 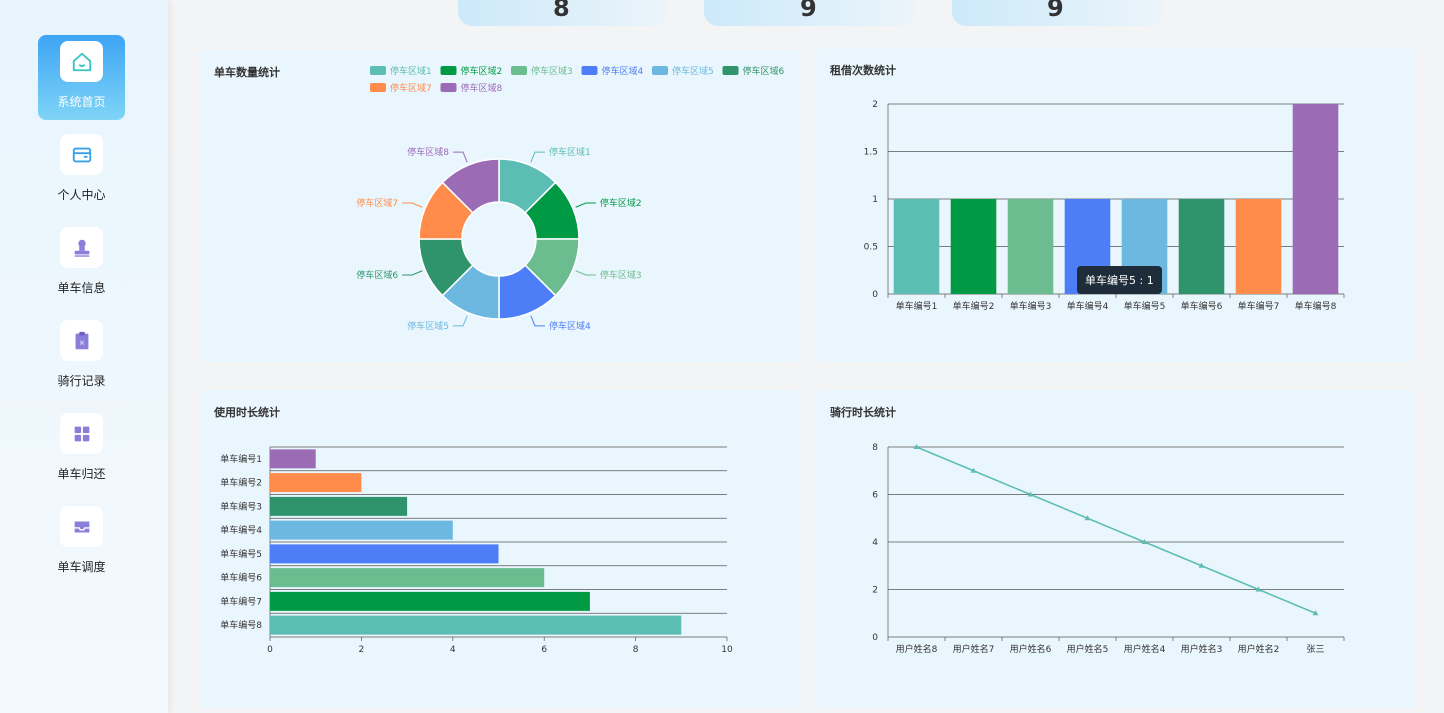 I want to click on x-tick-label: 单车编号7, so click(x=1259, y=306).